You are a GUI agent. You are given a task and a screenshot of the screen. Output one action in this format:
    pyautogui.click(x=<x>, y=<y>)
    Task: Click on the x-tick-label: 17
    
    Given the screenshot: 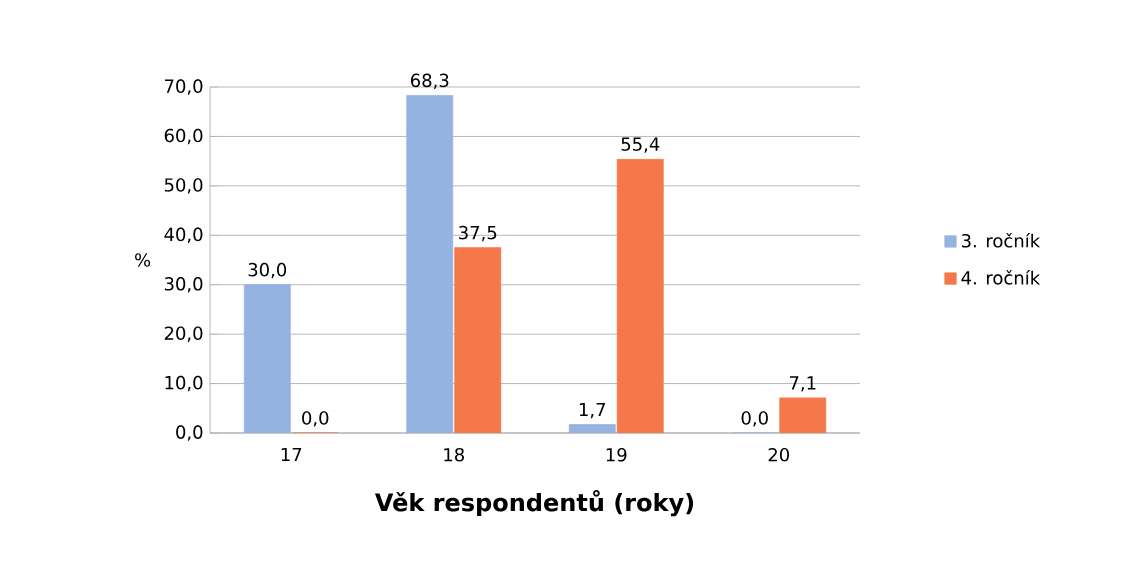 What is the action you would take?
    pyautogui.click(x=291, y=454)
    